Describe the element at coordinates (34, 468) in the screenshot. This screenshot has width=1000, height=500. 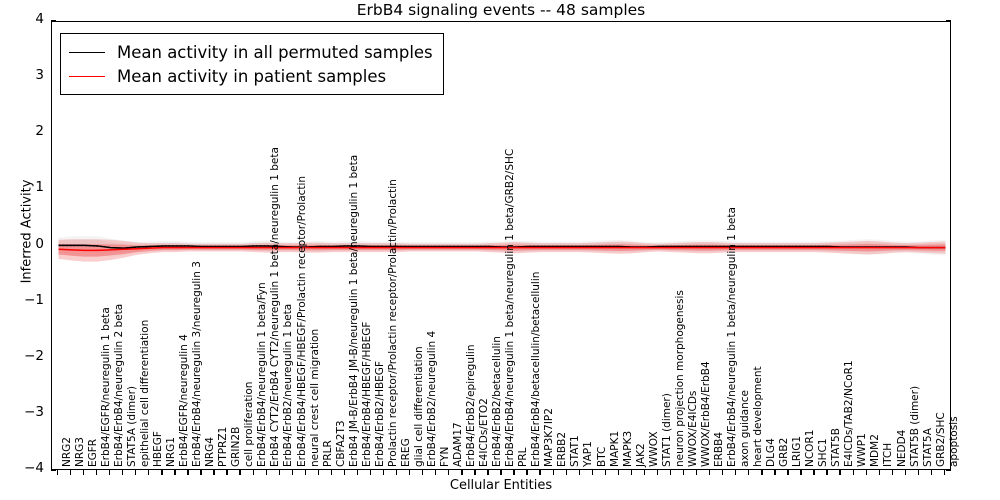
I see `y-tick-label: −4` at that location.